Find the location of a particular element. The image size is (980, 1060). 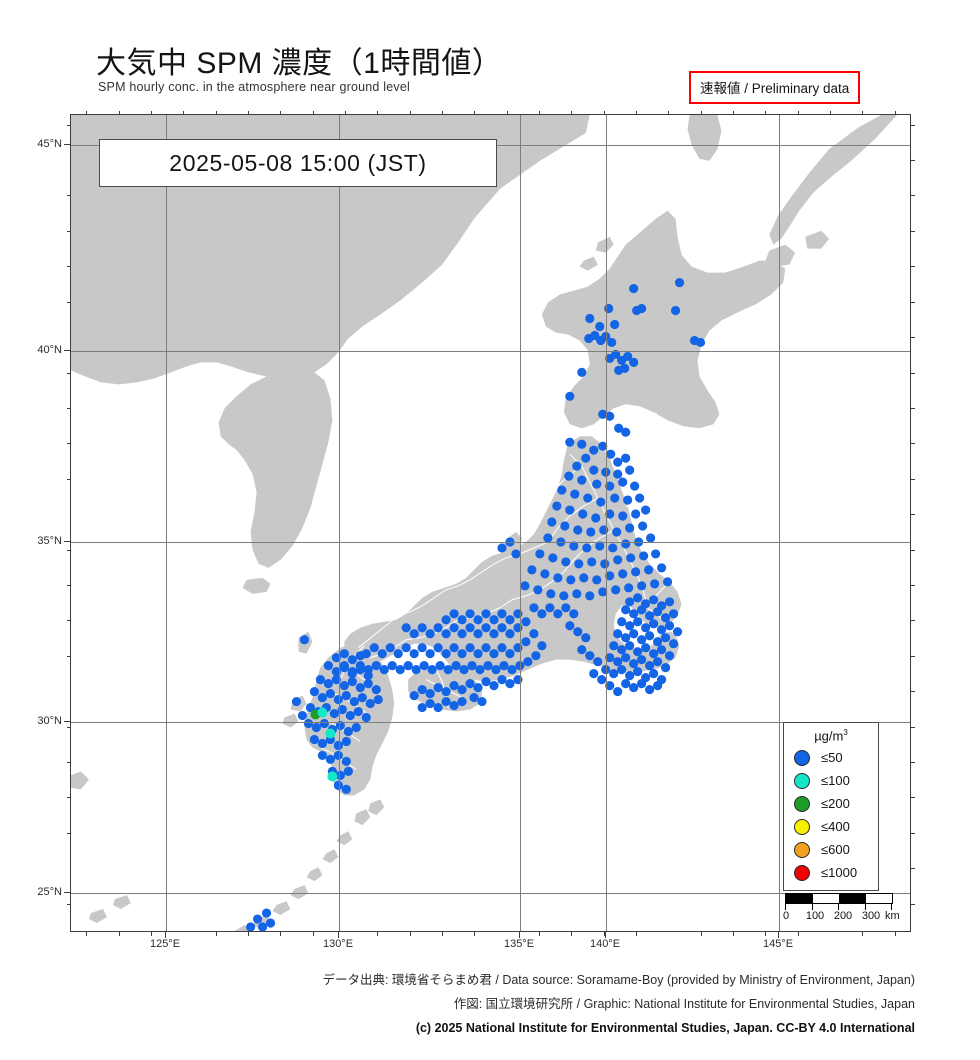

scale-bar-segments is located at coordinates (839, 898).